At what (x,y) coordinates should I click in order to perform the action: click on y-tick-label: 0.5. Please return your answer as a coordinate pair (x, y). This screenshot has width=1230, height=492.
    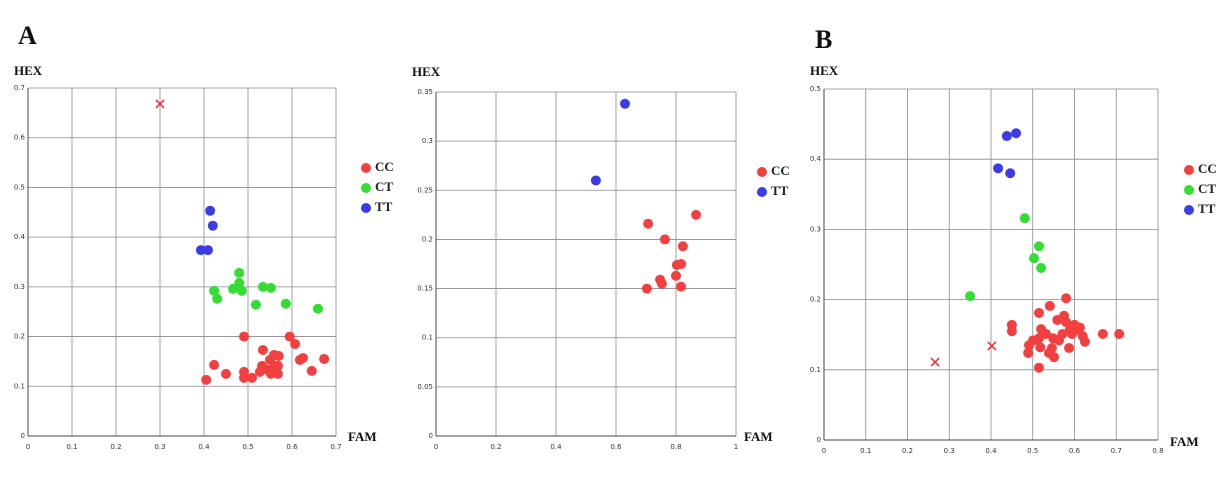
    Looking at the image, I should click on (815, 89).